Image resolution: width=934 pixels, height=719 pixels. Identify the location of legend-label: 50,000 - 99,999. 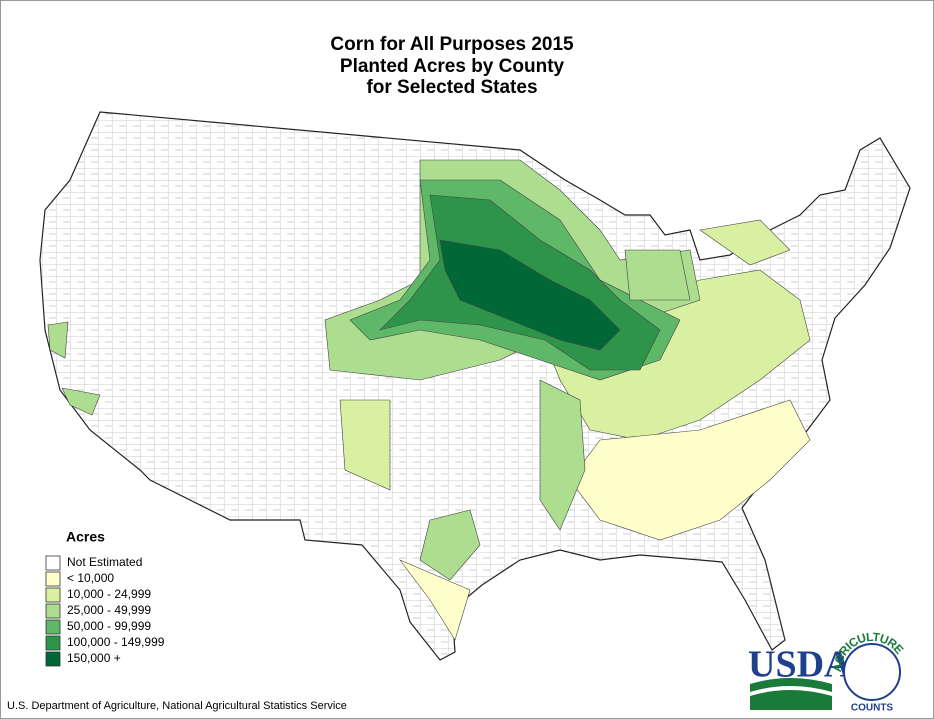
(109, 626).